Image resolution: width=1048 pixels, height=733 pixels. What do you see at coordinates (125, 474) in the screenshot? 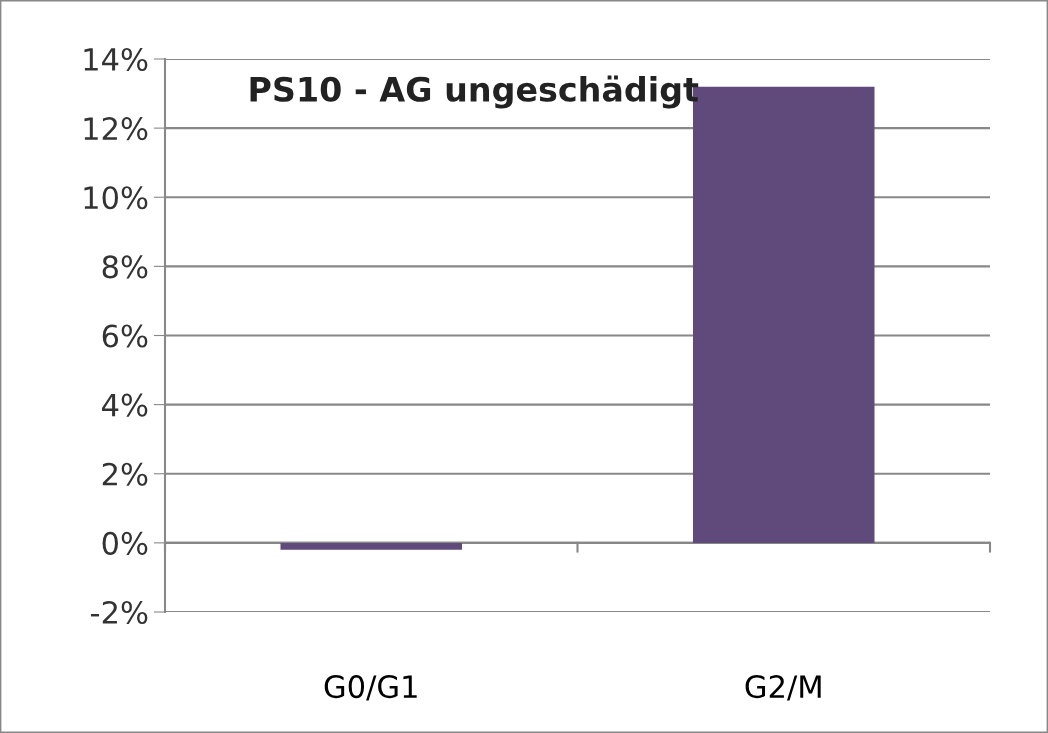
I see `y-tick-label: 2%` at bounding box center [125, 474].